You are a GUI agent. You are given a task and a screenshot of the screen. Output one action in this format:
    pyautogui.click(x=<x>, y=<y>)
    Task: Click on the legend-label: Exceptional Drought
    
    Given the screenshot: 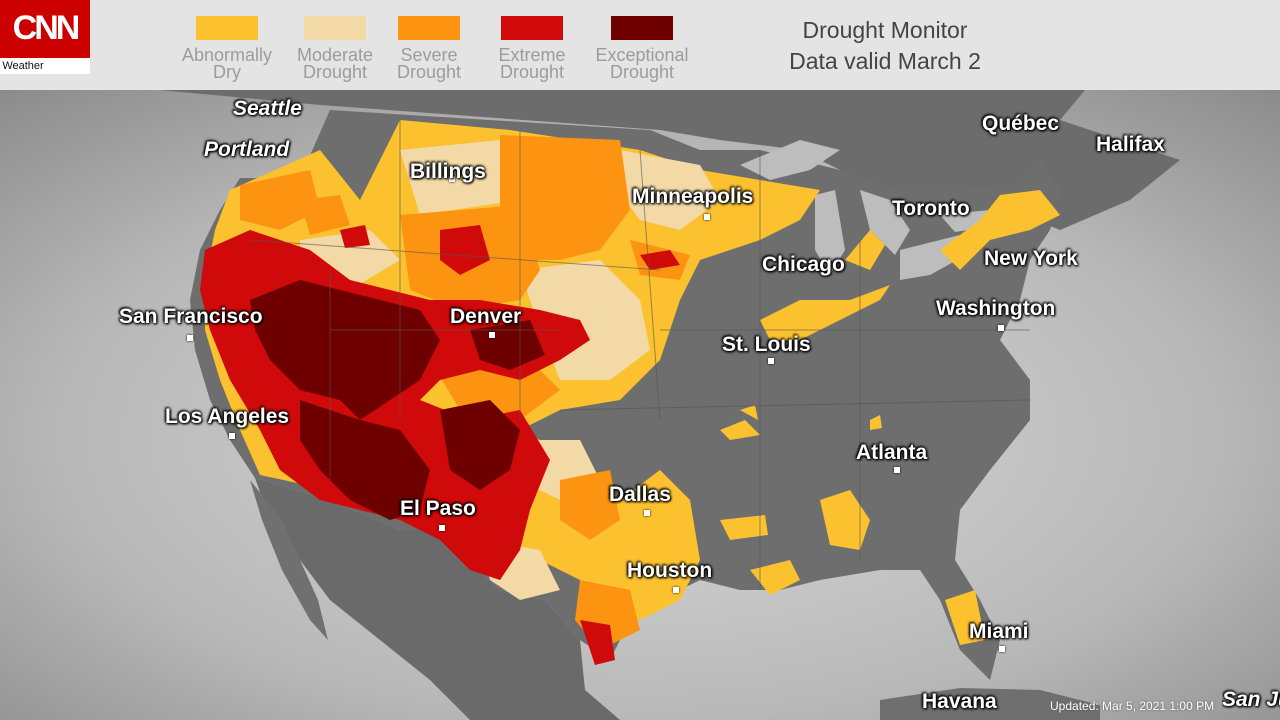 What is the action you would take?
    pyautogui.click(x=642, y=63)
    